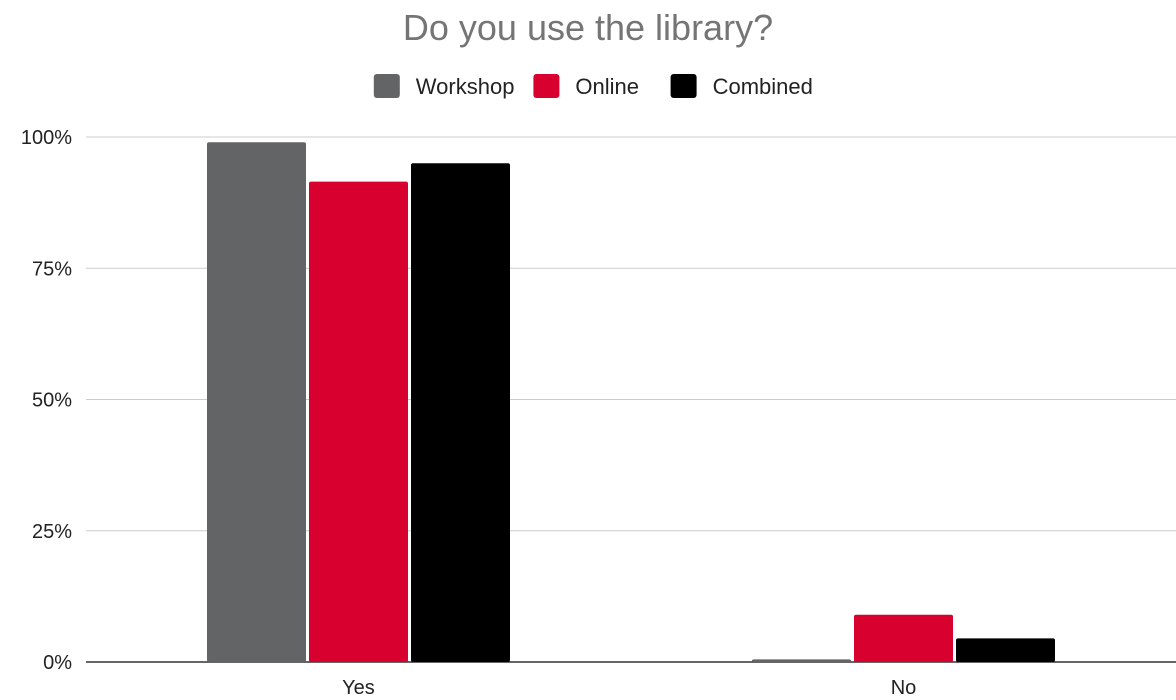 The height and width of the screenshot is (700, 1176). What do you see at coordinates (763, 86) in the screenshot?
I see `legend-label-combined: Combined` at bounding box center [763, 86].